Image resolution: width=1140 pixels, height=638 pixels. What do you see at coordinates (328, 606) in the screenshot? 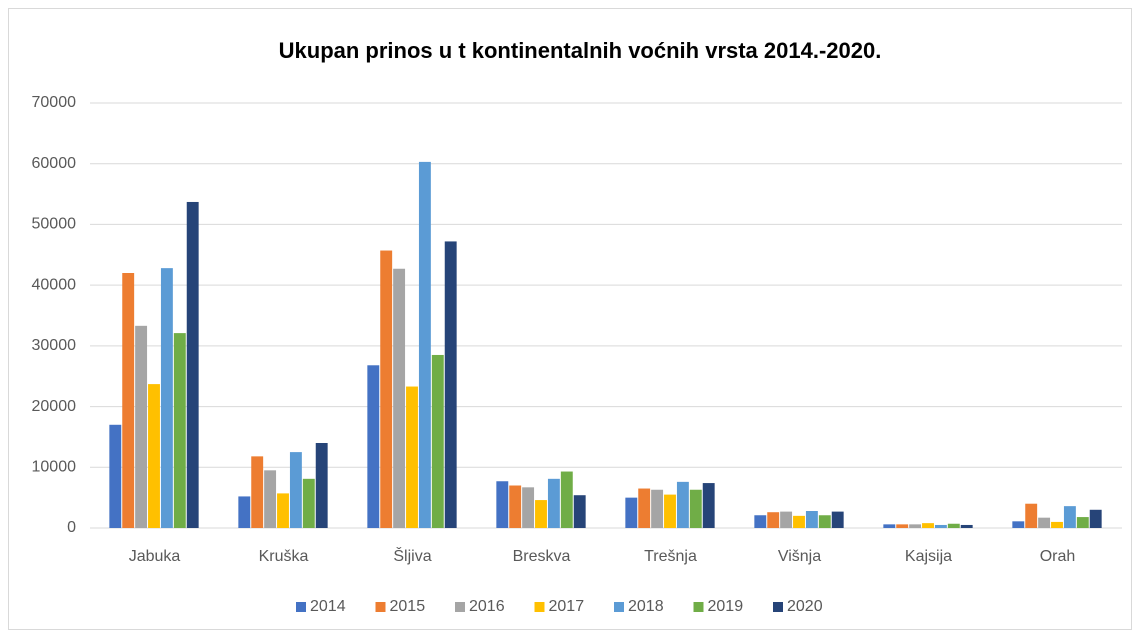
I see `legend-label: 2014` at bounding box center [328, 606].